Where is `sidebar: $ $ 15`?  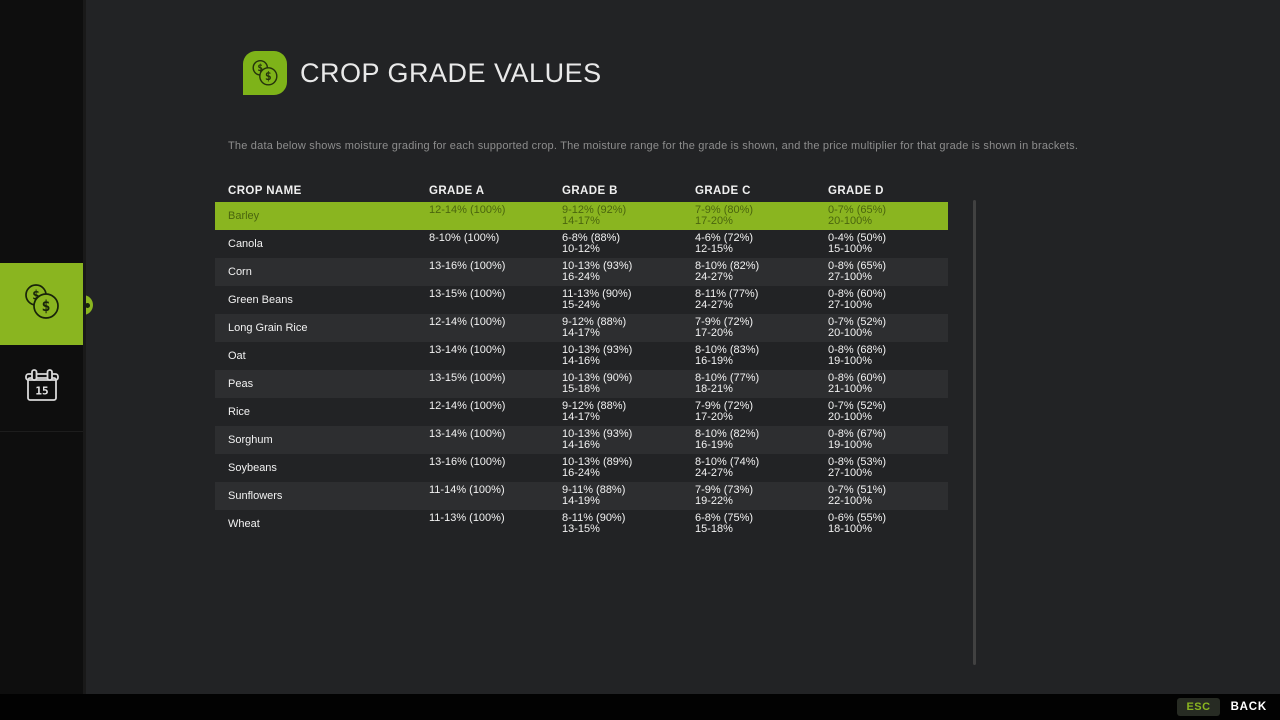
sidebar: $ $ 15 is located at coordinates (43, 347).